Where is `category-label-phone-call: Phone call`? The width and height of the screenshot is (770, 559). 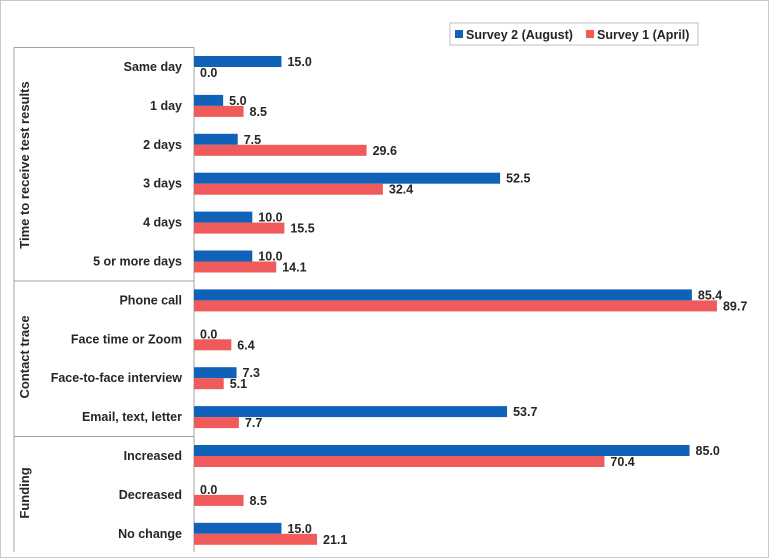
category-label-phone-call: Phone call is located at coordinates (150, 300).